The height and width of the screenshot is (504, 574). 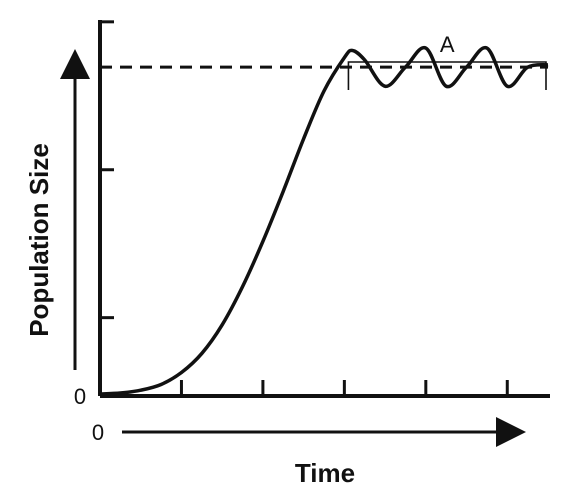 What do you see at coordinates (39, 240) in the screenshot?
I see `y-axis-title: Population Size` at bounding box center [39, 240].